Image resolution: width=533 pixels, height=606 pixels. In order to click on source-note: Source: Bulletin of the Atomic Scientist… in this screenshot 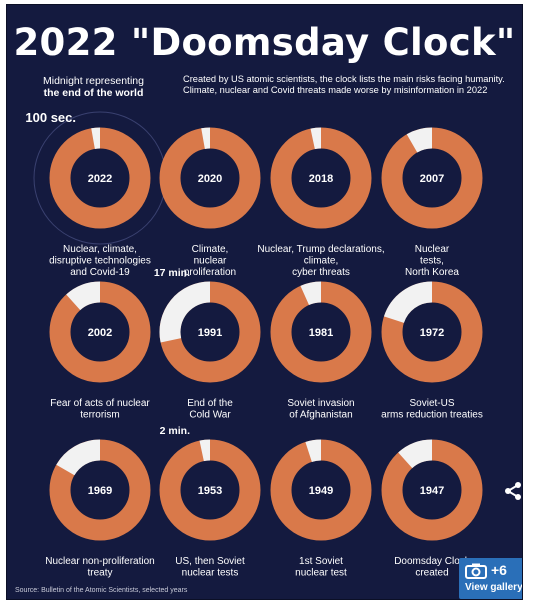, I will do `click(101, 590)`.